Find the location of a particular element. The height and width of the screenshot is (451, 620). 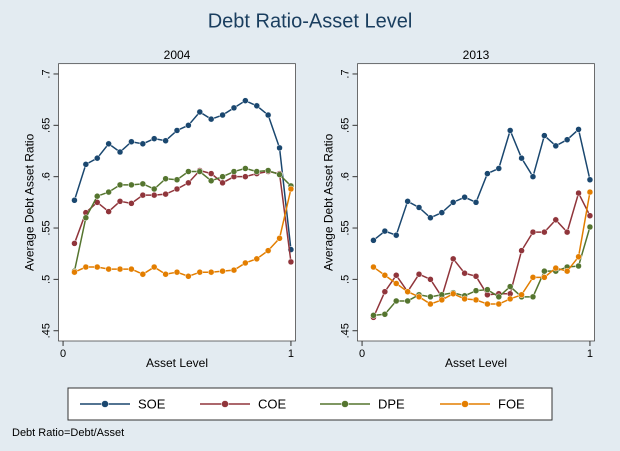

legend-label: FOE is located at coordinates (511, 403).